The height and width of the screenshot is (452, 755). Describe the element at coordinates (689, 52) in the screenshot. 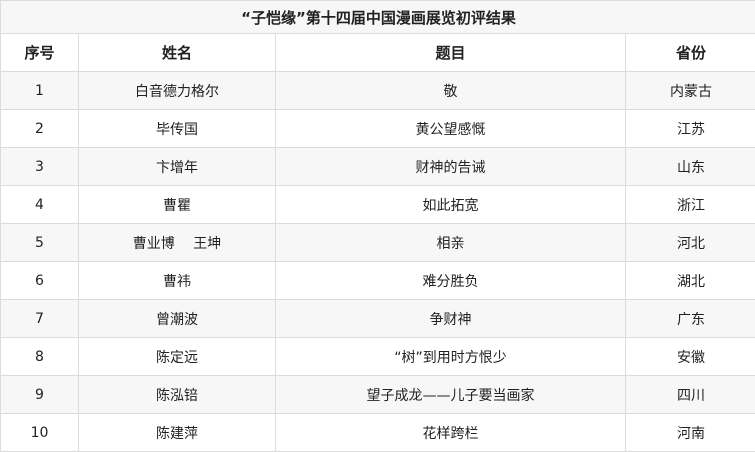

I see `header-province: 省份` at that location.